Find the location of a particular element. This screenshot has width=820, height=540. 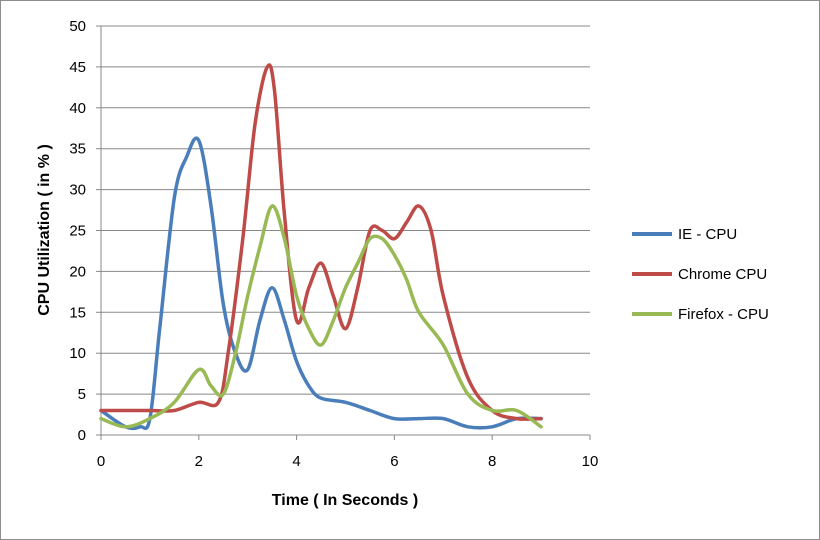

x-tick-label-4: 4 is located at coordinates (296, 461).